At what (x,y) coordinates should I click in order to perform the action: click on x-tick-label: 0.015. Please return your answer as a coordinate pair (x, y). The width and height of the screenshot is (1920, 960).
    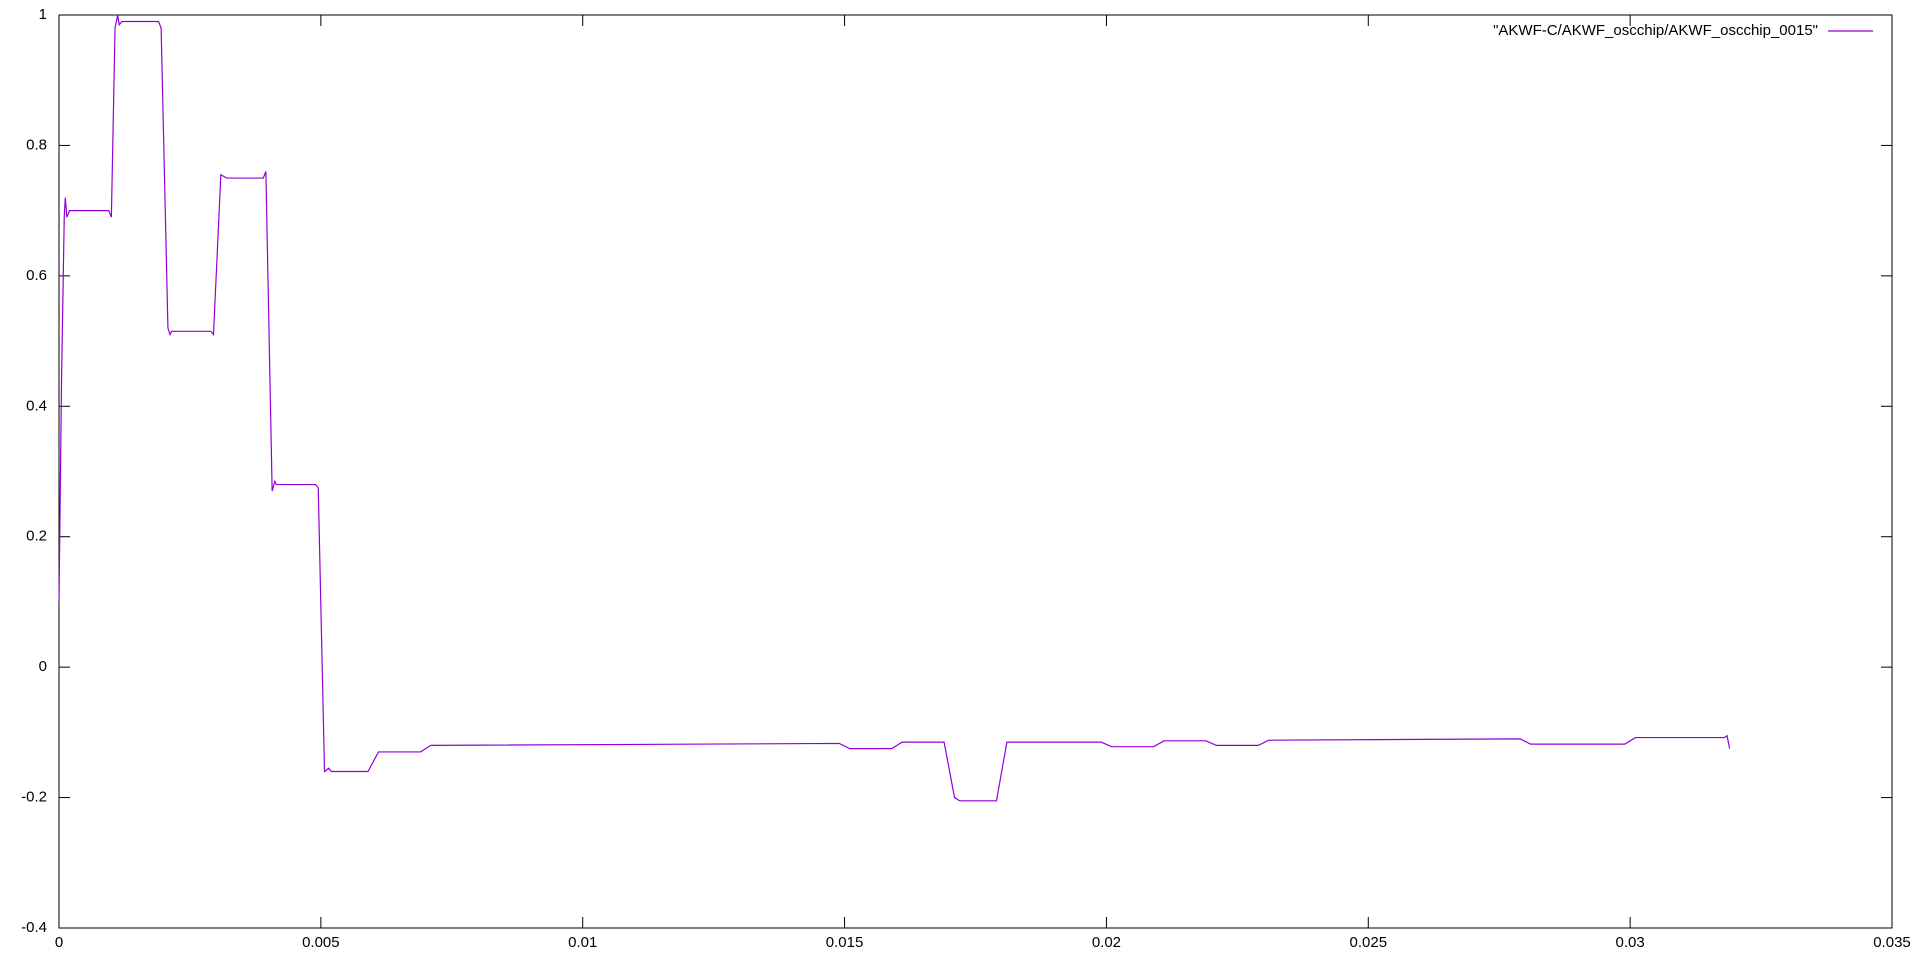
    Looking at the image, I should click on (845, 942).